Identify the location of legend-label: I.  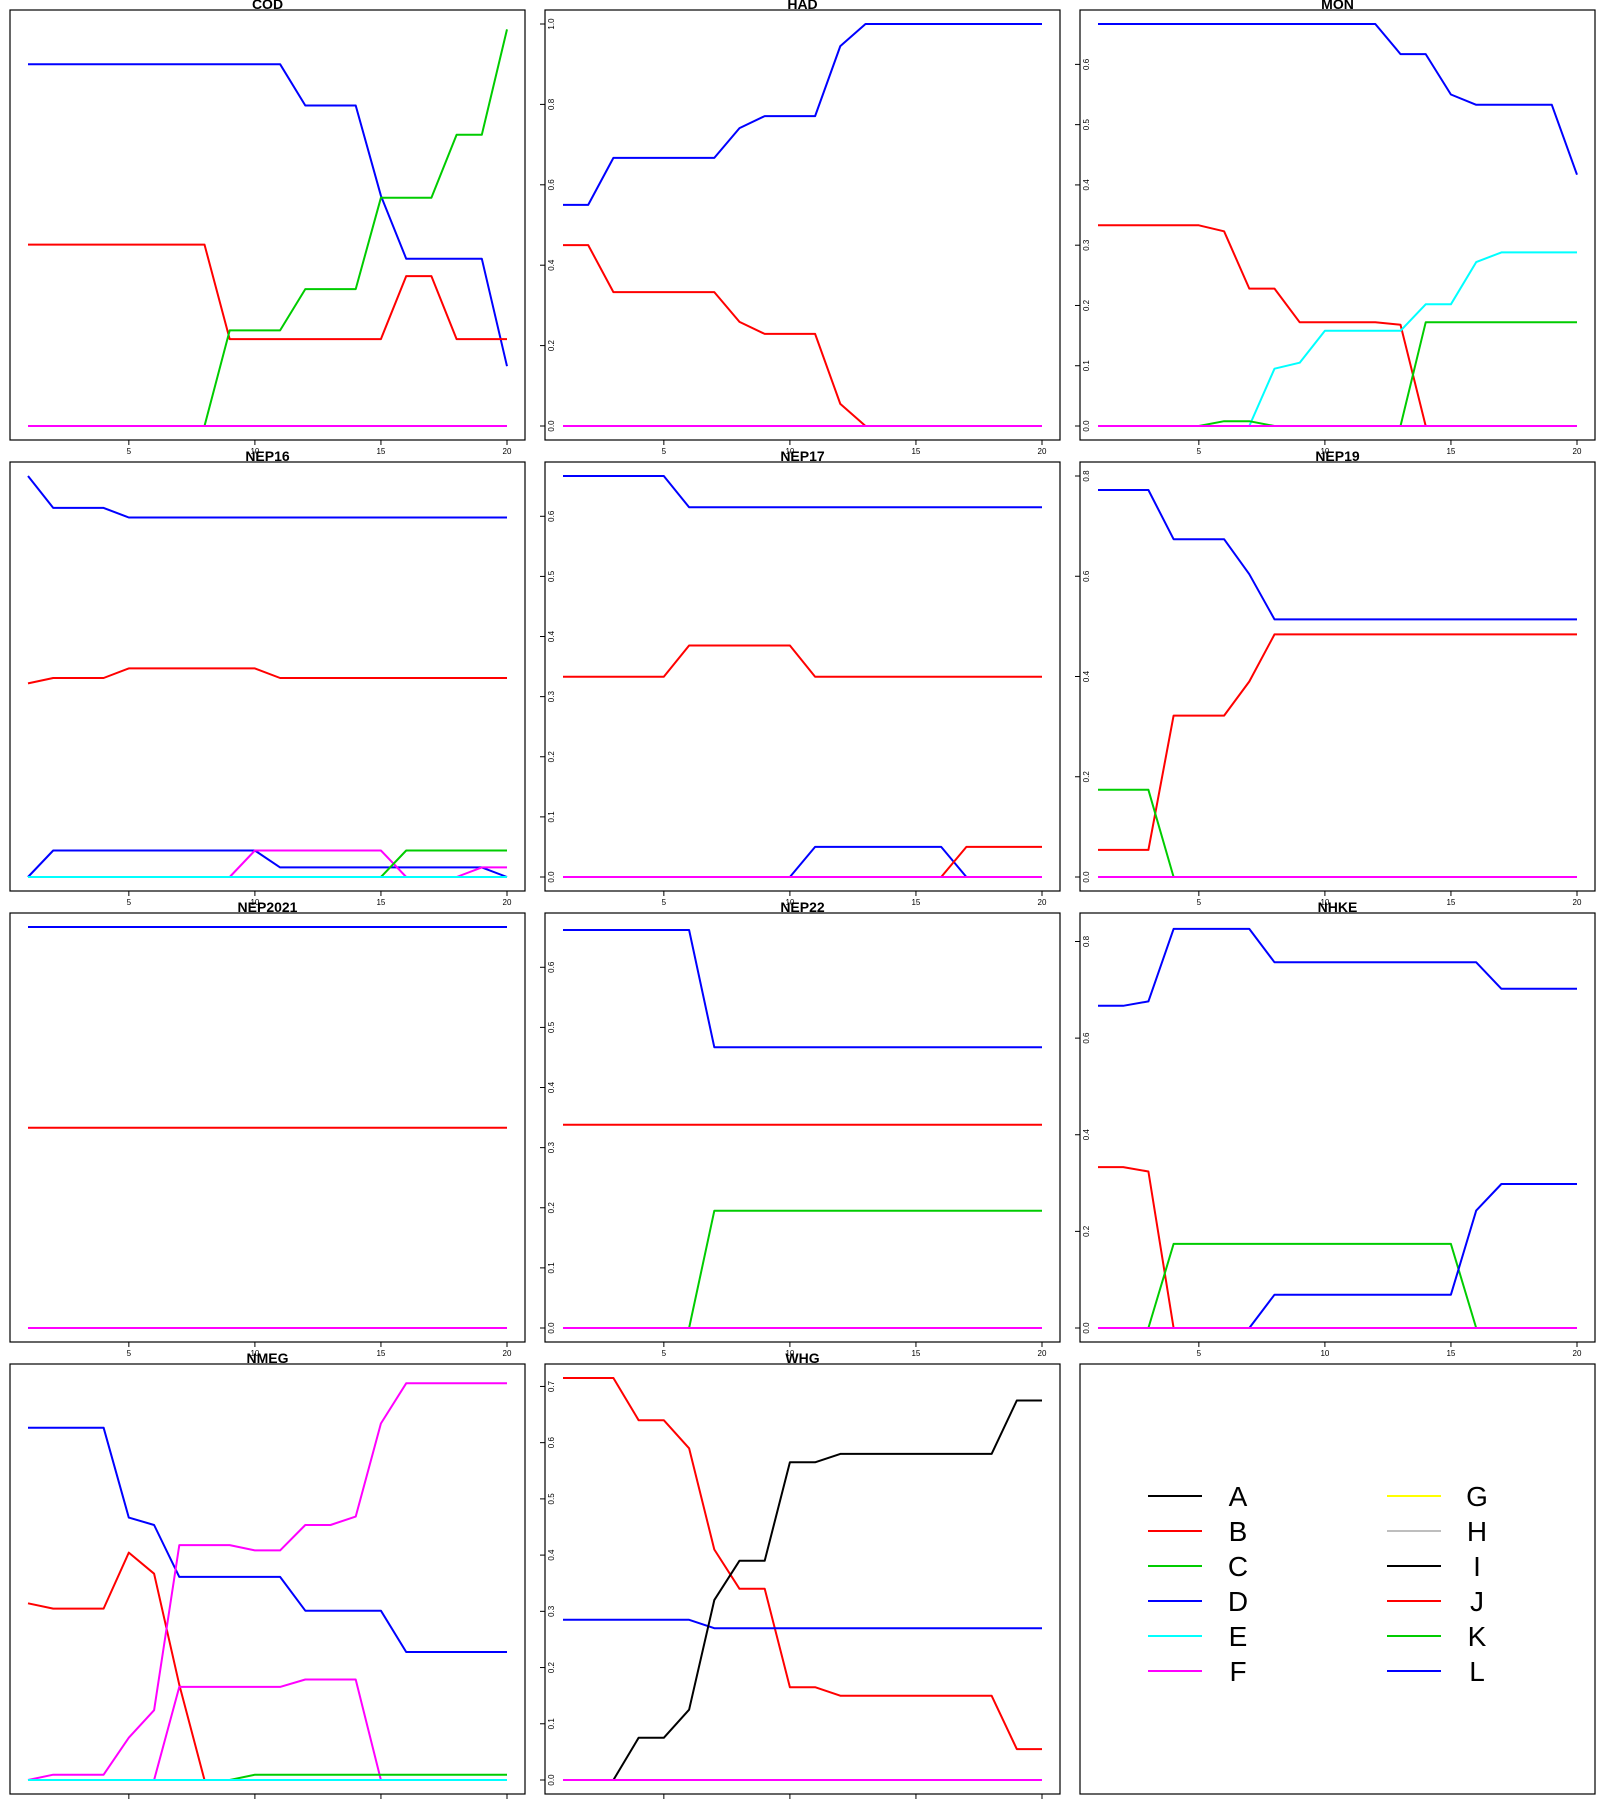
(1477, 1566).